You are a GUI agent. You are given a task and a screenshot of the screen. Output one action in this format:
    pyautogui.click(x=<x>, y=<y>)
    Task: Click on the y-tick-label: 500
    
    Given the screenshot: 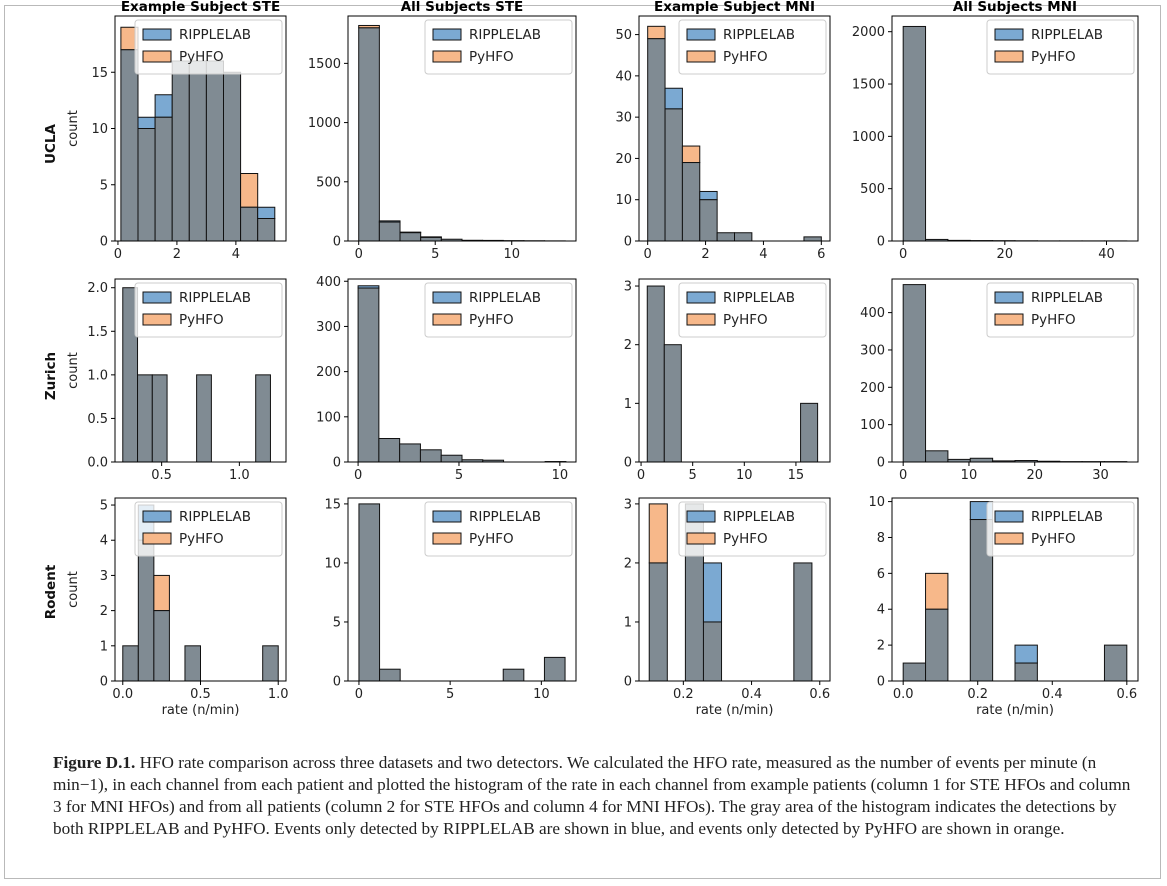 What is the action you would take?
    pyautogui.click(x=872, y=189)
    